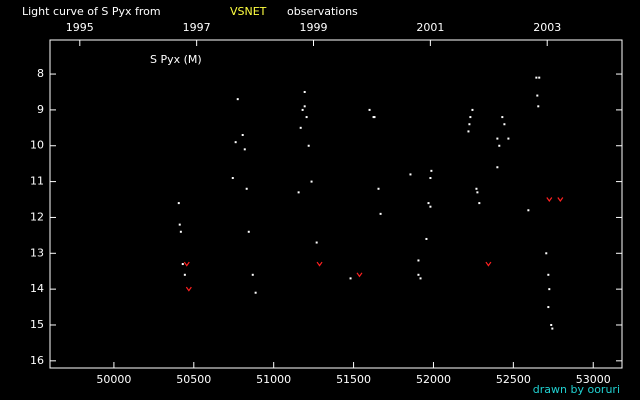  What do you see at coordinates (430, 27) in the screenshot?
I see `x2-tick-label: 2001` at bounding box center [430, 27].